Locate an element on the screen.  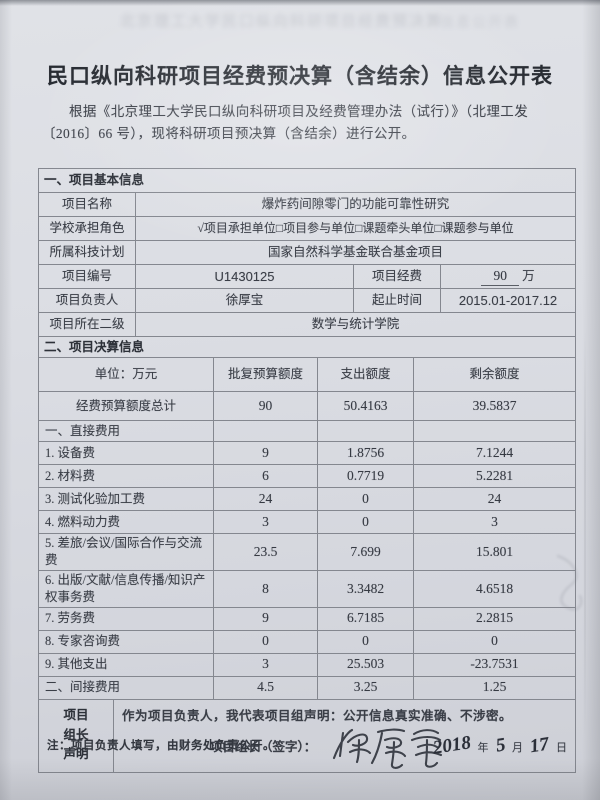
page-title: 民口纵向科研项目经费预决算（含结余）信息公开表 is located at coordinates (300, 76).